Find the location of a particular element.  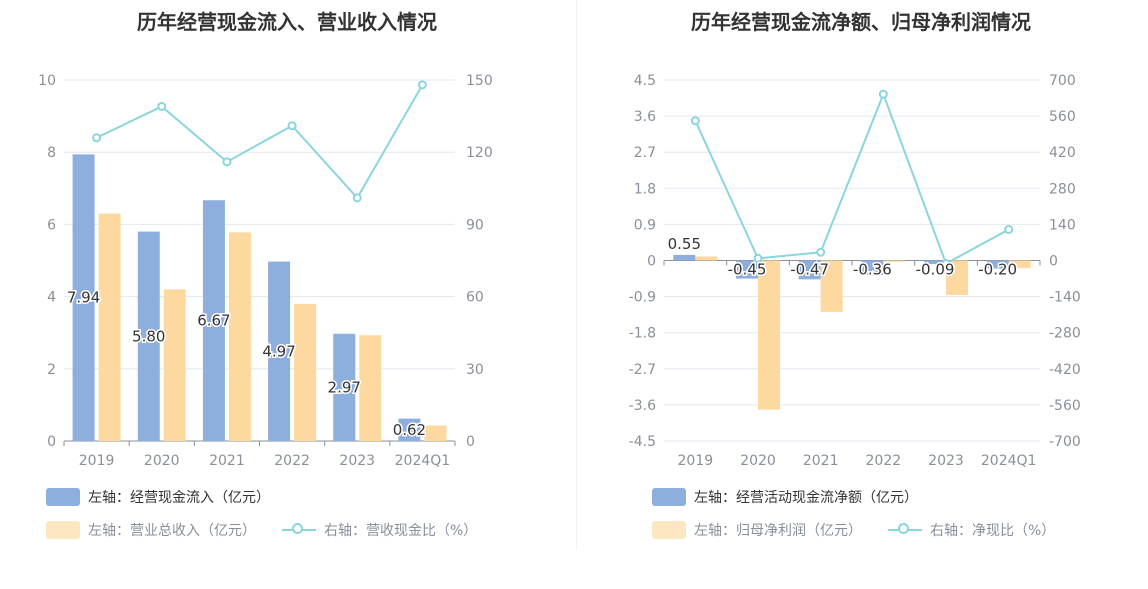

bar-data-label: 6.67 is located at coordinates (213, 321).